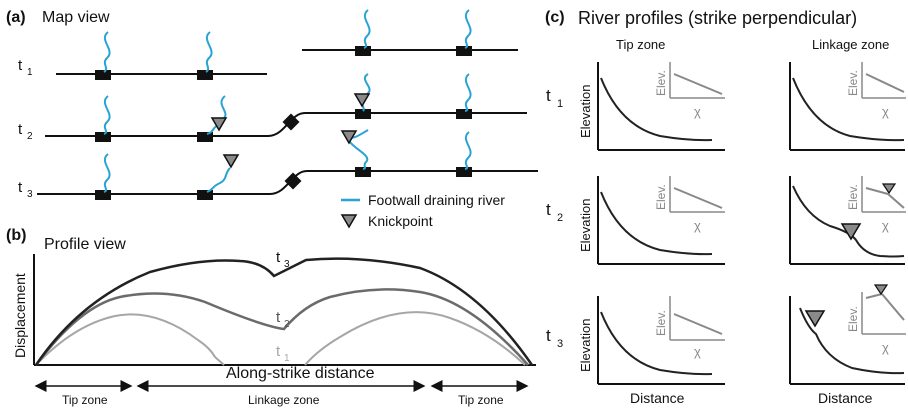 This screenshot has height=409, width=908. I want to click on curve-label-t3: t 3, so click(283, 259).